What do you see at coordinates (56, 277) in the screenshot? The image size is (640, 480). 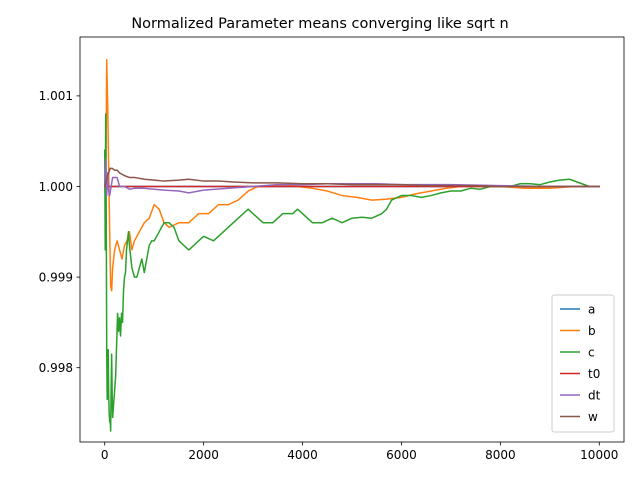 I see `y-tick-label: 0.999` at bounding box center [56, 277].